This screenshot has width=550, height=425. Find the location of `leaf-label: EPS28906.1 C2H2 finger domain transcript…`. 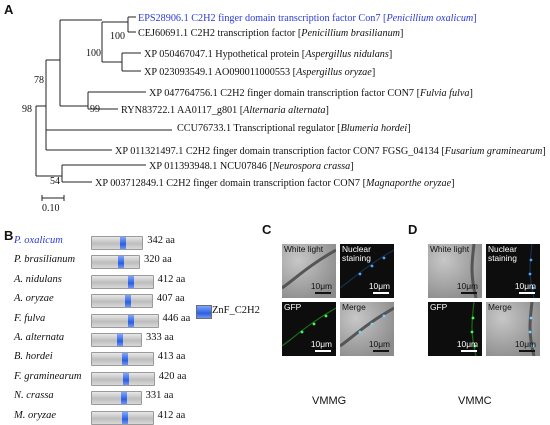

leaf-label: EPS28906.1 C2H2 finger domain transcript… is located at coordinates (307, 18).